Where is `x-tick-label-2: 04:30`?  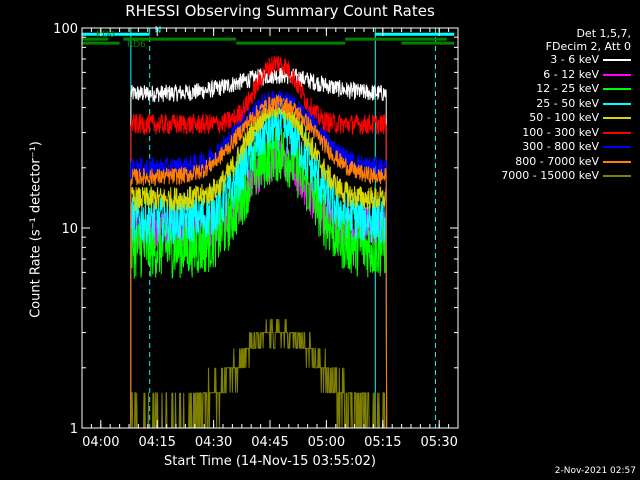 x-tick-label-2: 04:30 is located at coordinates (213, 442).